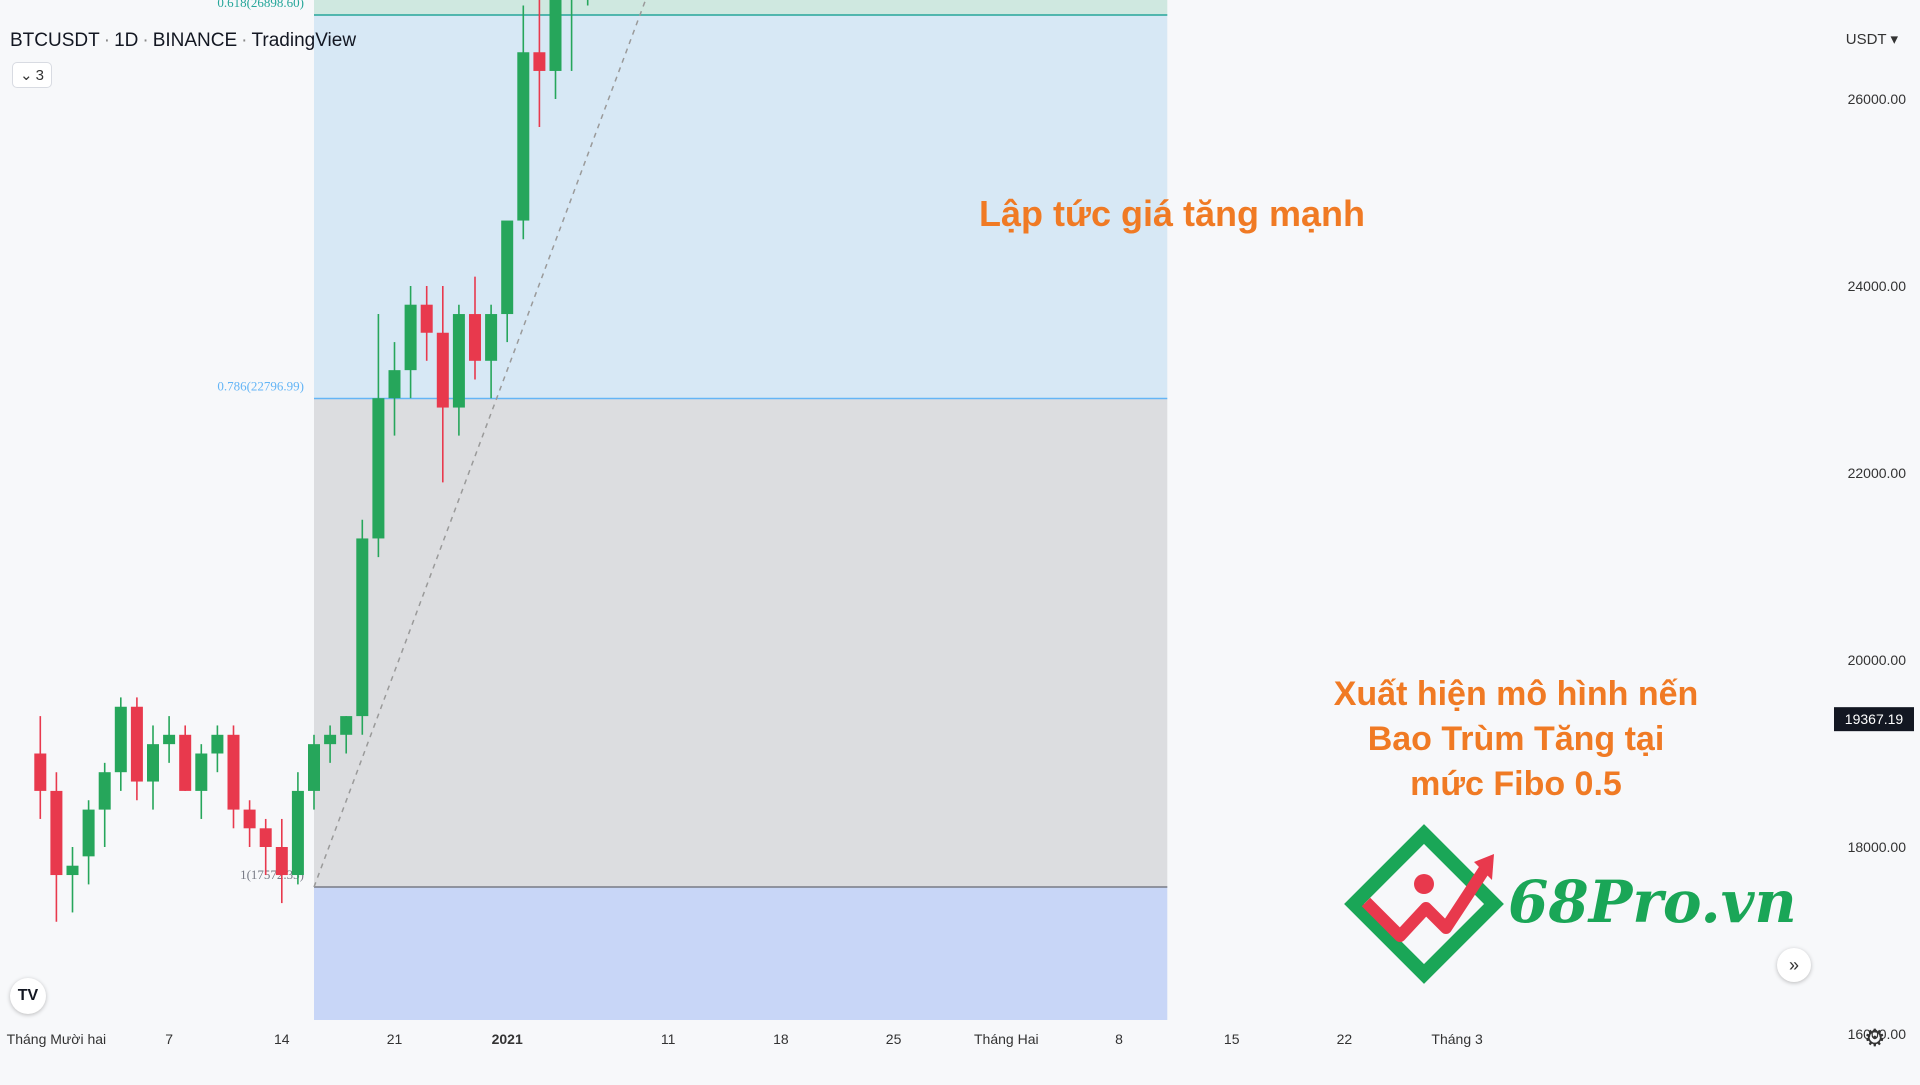  I want to click on double-chevron-right-icon: », so click(1793, 964).